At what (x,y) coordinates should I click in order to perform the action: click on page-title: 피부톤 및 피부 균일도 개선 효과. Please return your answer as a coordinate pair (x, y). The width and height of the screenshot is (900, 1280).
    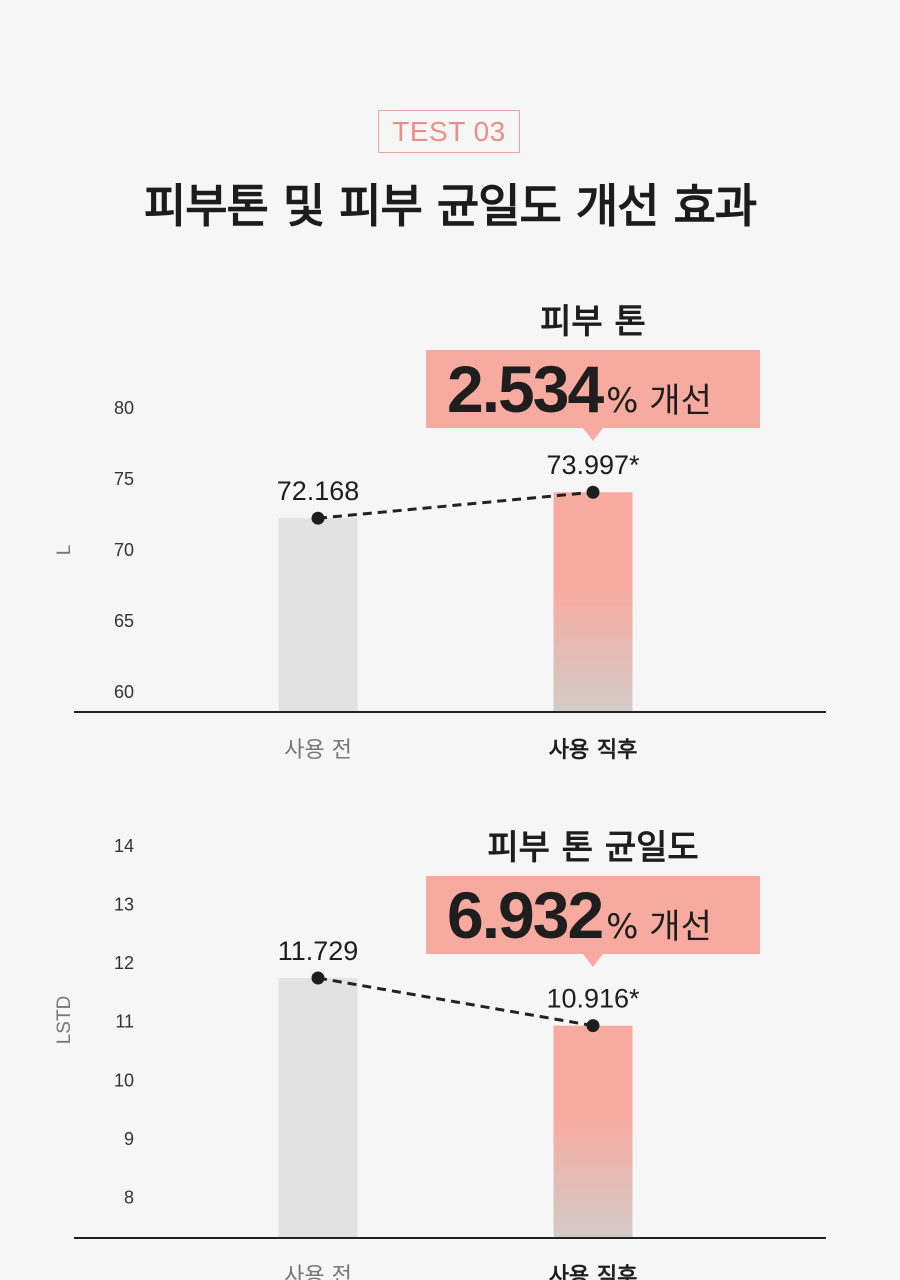
    Looking at the image, I should click on (450, 206).